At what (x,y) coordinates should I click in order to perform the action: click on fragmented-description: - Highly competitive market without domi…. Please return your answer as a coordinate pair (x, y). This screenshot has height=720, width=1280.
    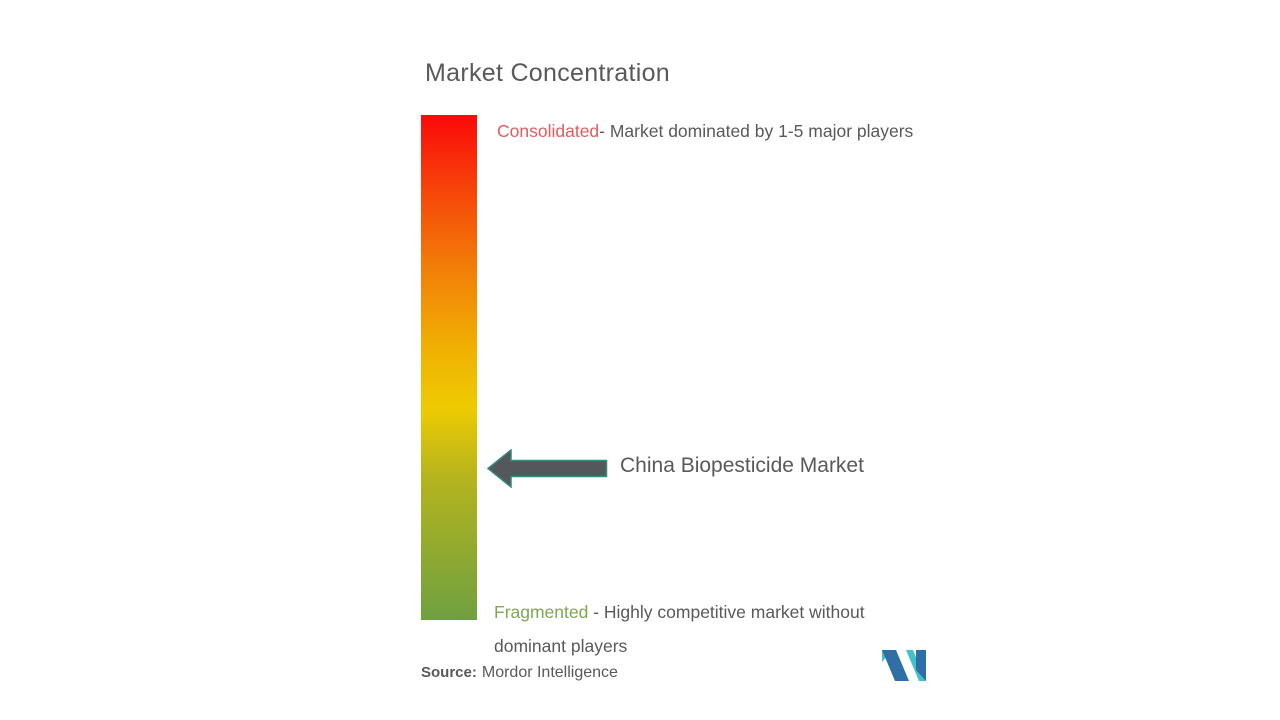
    Looking at the image, I should click on (679, 629).